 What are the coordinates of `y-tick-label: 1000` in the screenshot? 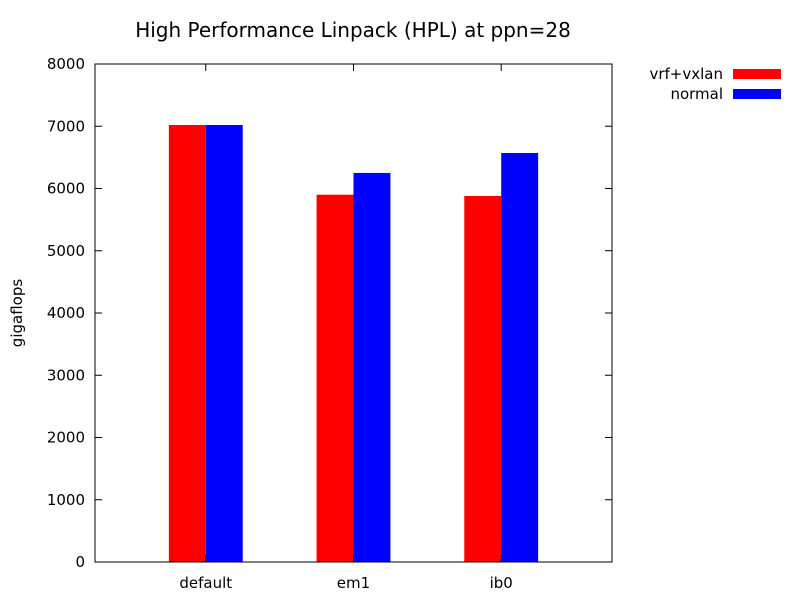 It's located at (66, 500).